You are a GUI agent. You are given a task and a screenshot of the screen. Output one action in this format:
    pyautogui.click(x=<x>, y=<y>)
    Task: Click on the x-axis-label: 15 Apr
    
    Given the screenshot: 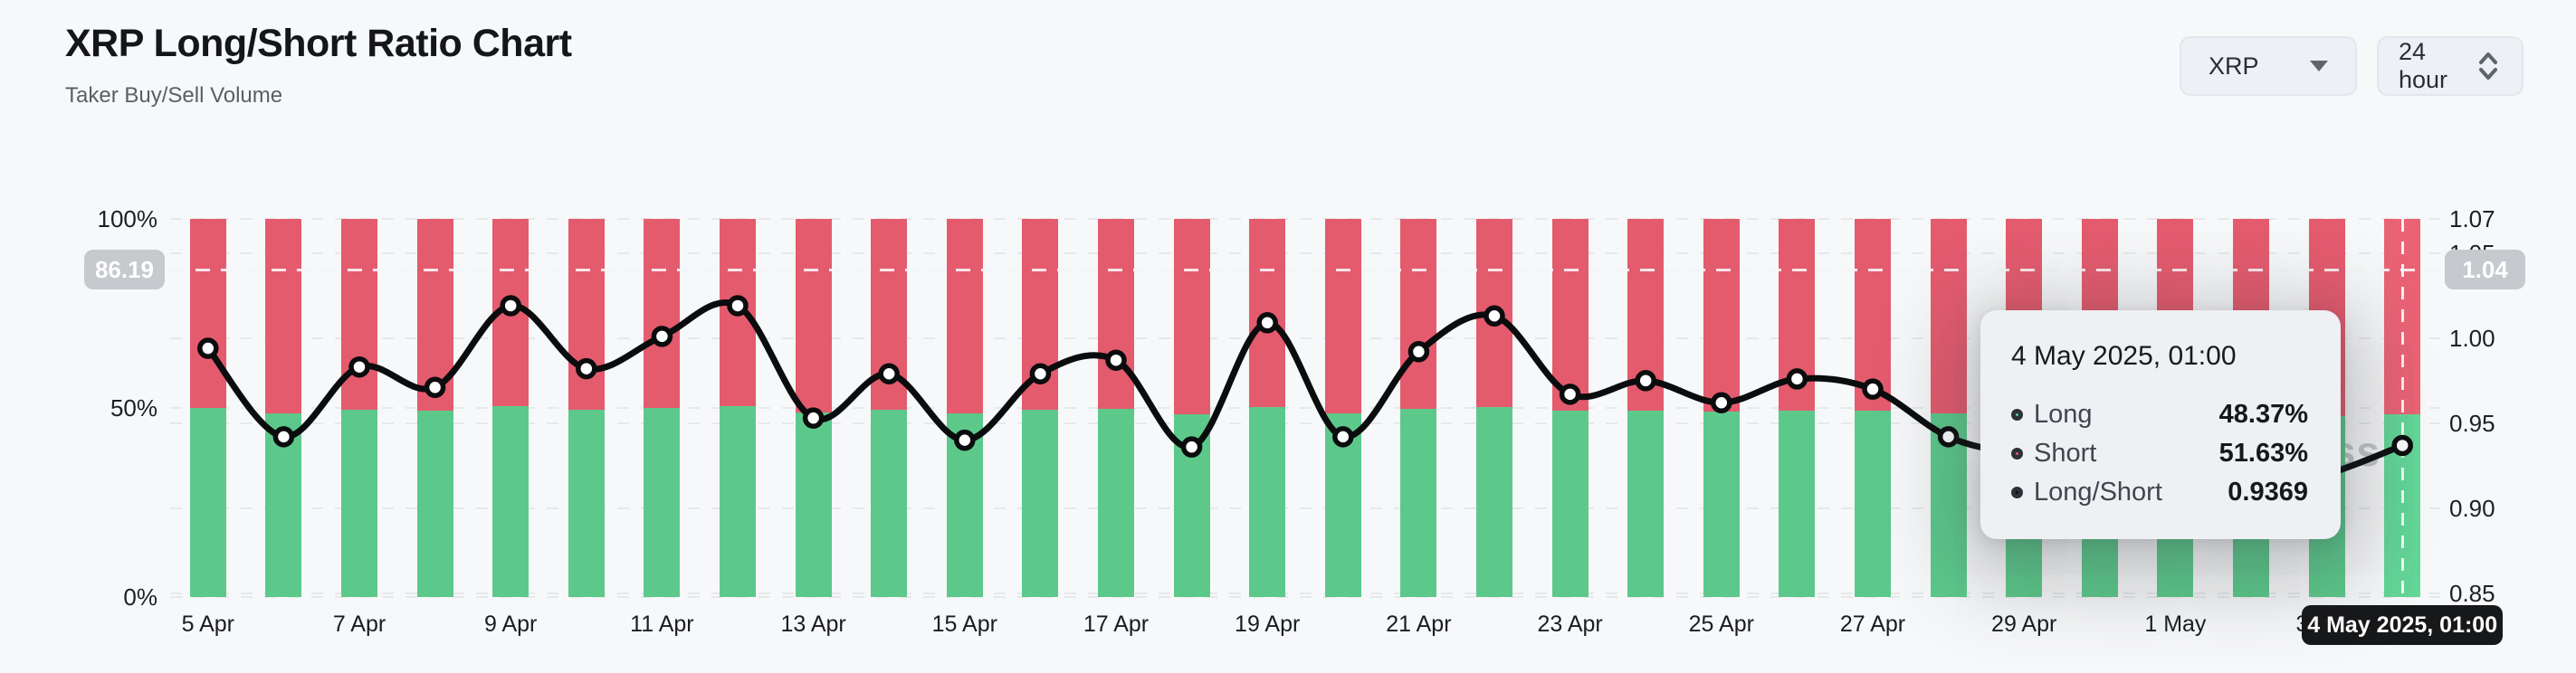 What is the action you would take?
    pyautogui.click(x=964, y=624)
    